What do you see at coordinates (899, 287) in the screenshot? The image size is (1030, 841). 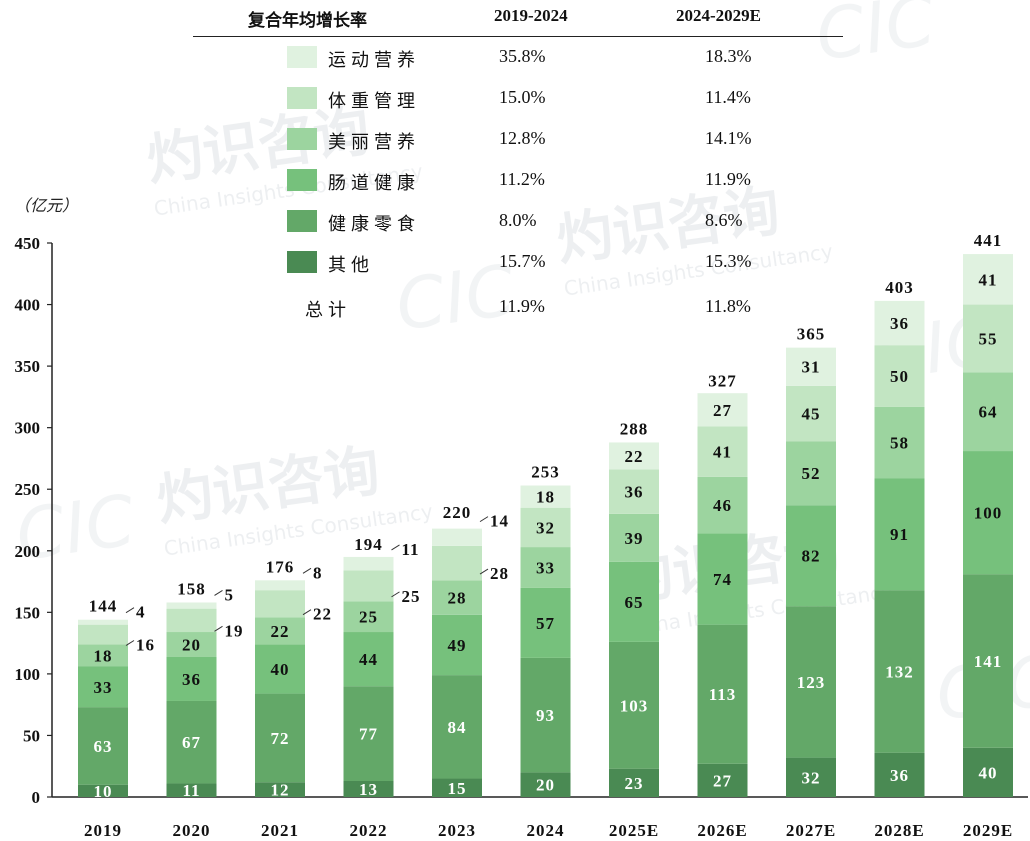 I see `total-label: 403` at bounding box center [899, 287].